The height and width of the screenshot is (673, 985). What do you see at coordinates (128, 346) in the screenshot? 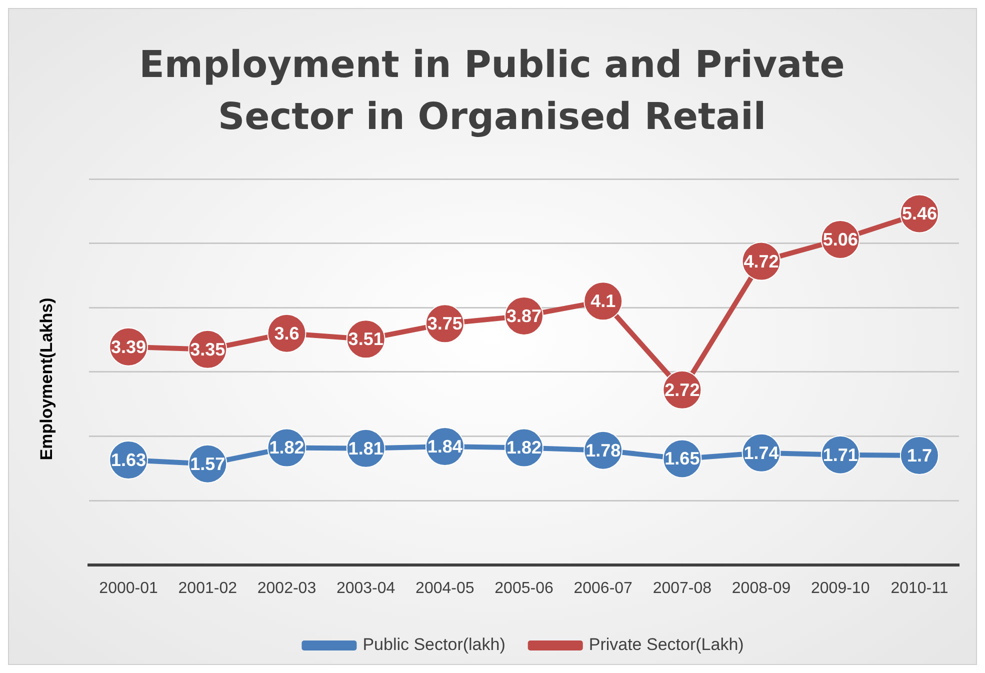
I see `data-label: 3.39` at bounding box center [128, 346].